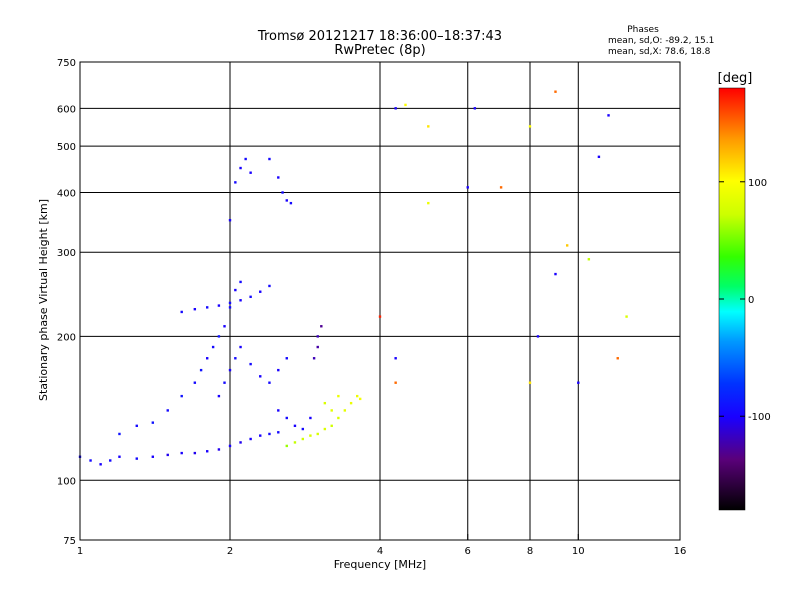  I want to click on y-tick-label: 300, so click(66, 253).